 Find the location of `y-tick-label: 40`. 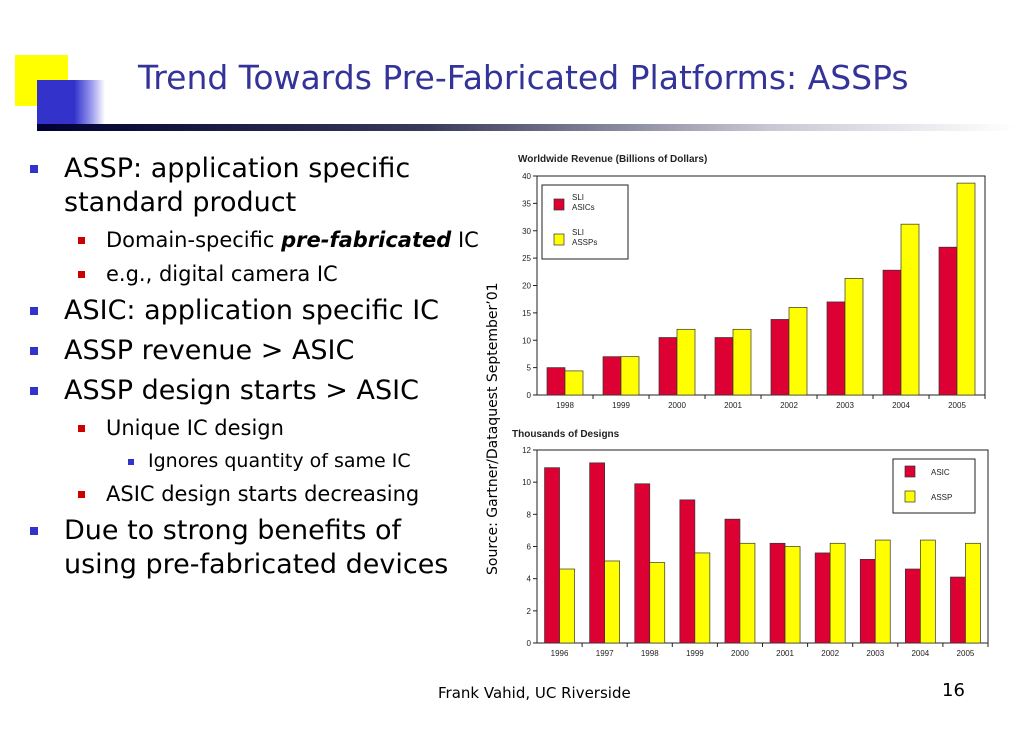

y-tick-label: 40 is located at coordinates (526, 176).